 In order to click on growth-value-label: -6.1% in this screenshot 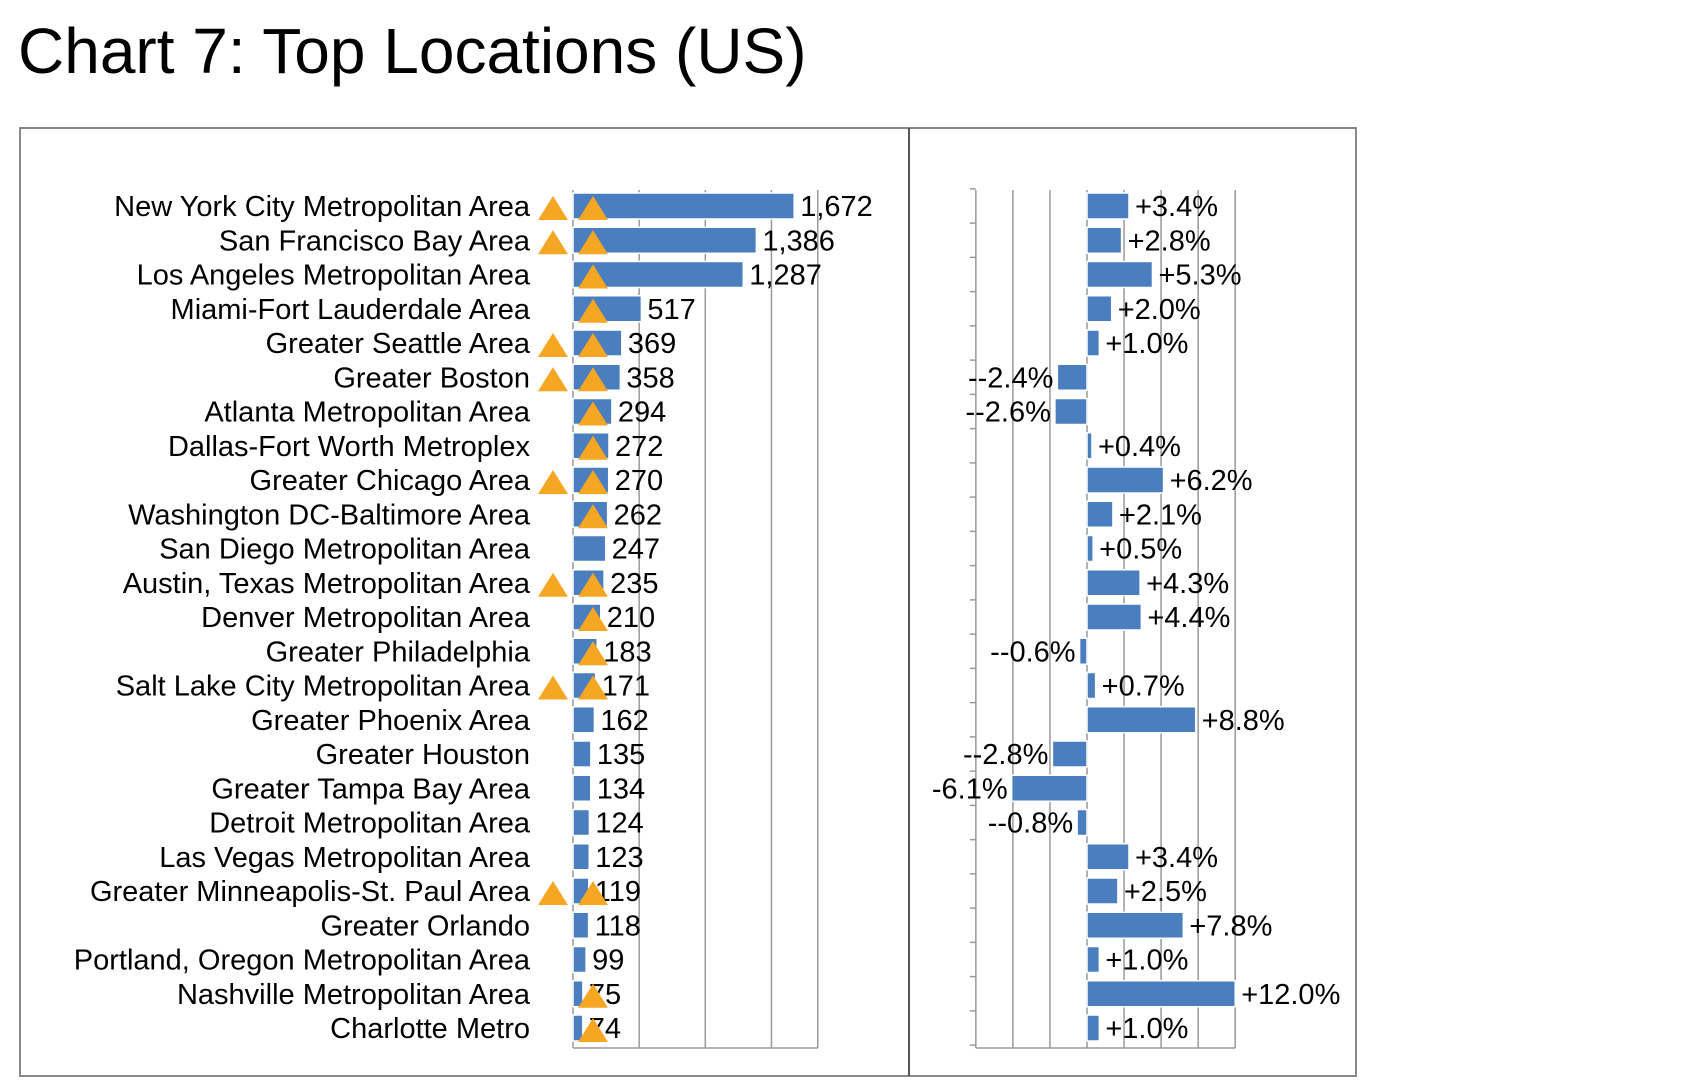, I will do `click(970, 789)`.